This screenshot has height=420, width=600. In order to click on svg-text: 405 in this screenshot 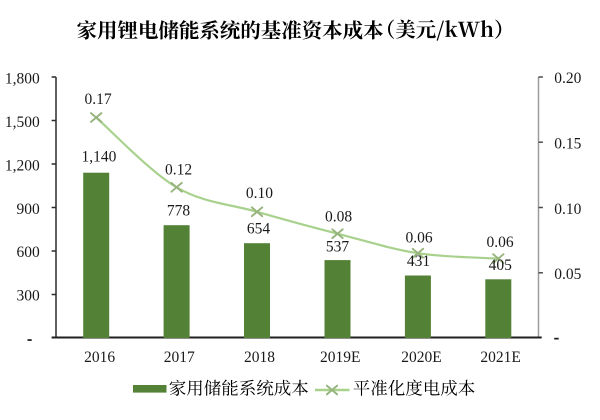, I will do `click(501, 265)`.